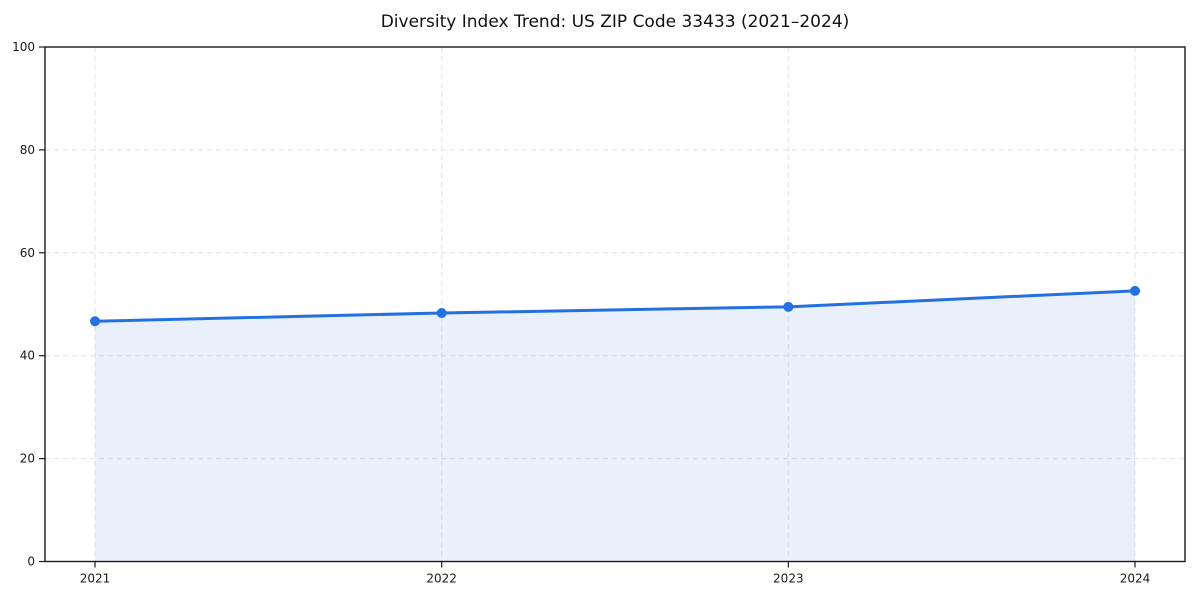 This screenshot has height=600, width=1200. I want to click on x-tick-label: 2023, so click(788, 579).